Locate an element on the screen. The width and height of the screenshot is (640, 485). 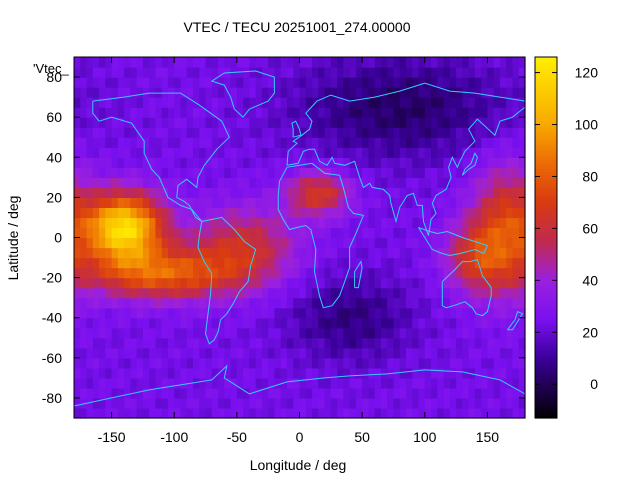
x-tick-label: 100 is located at coordinates (425, 437).